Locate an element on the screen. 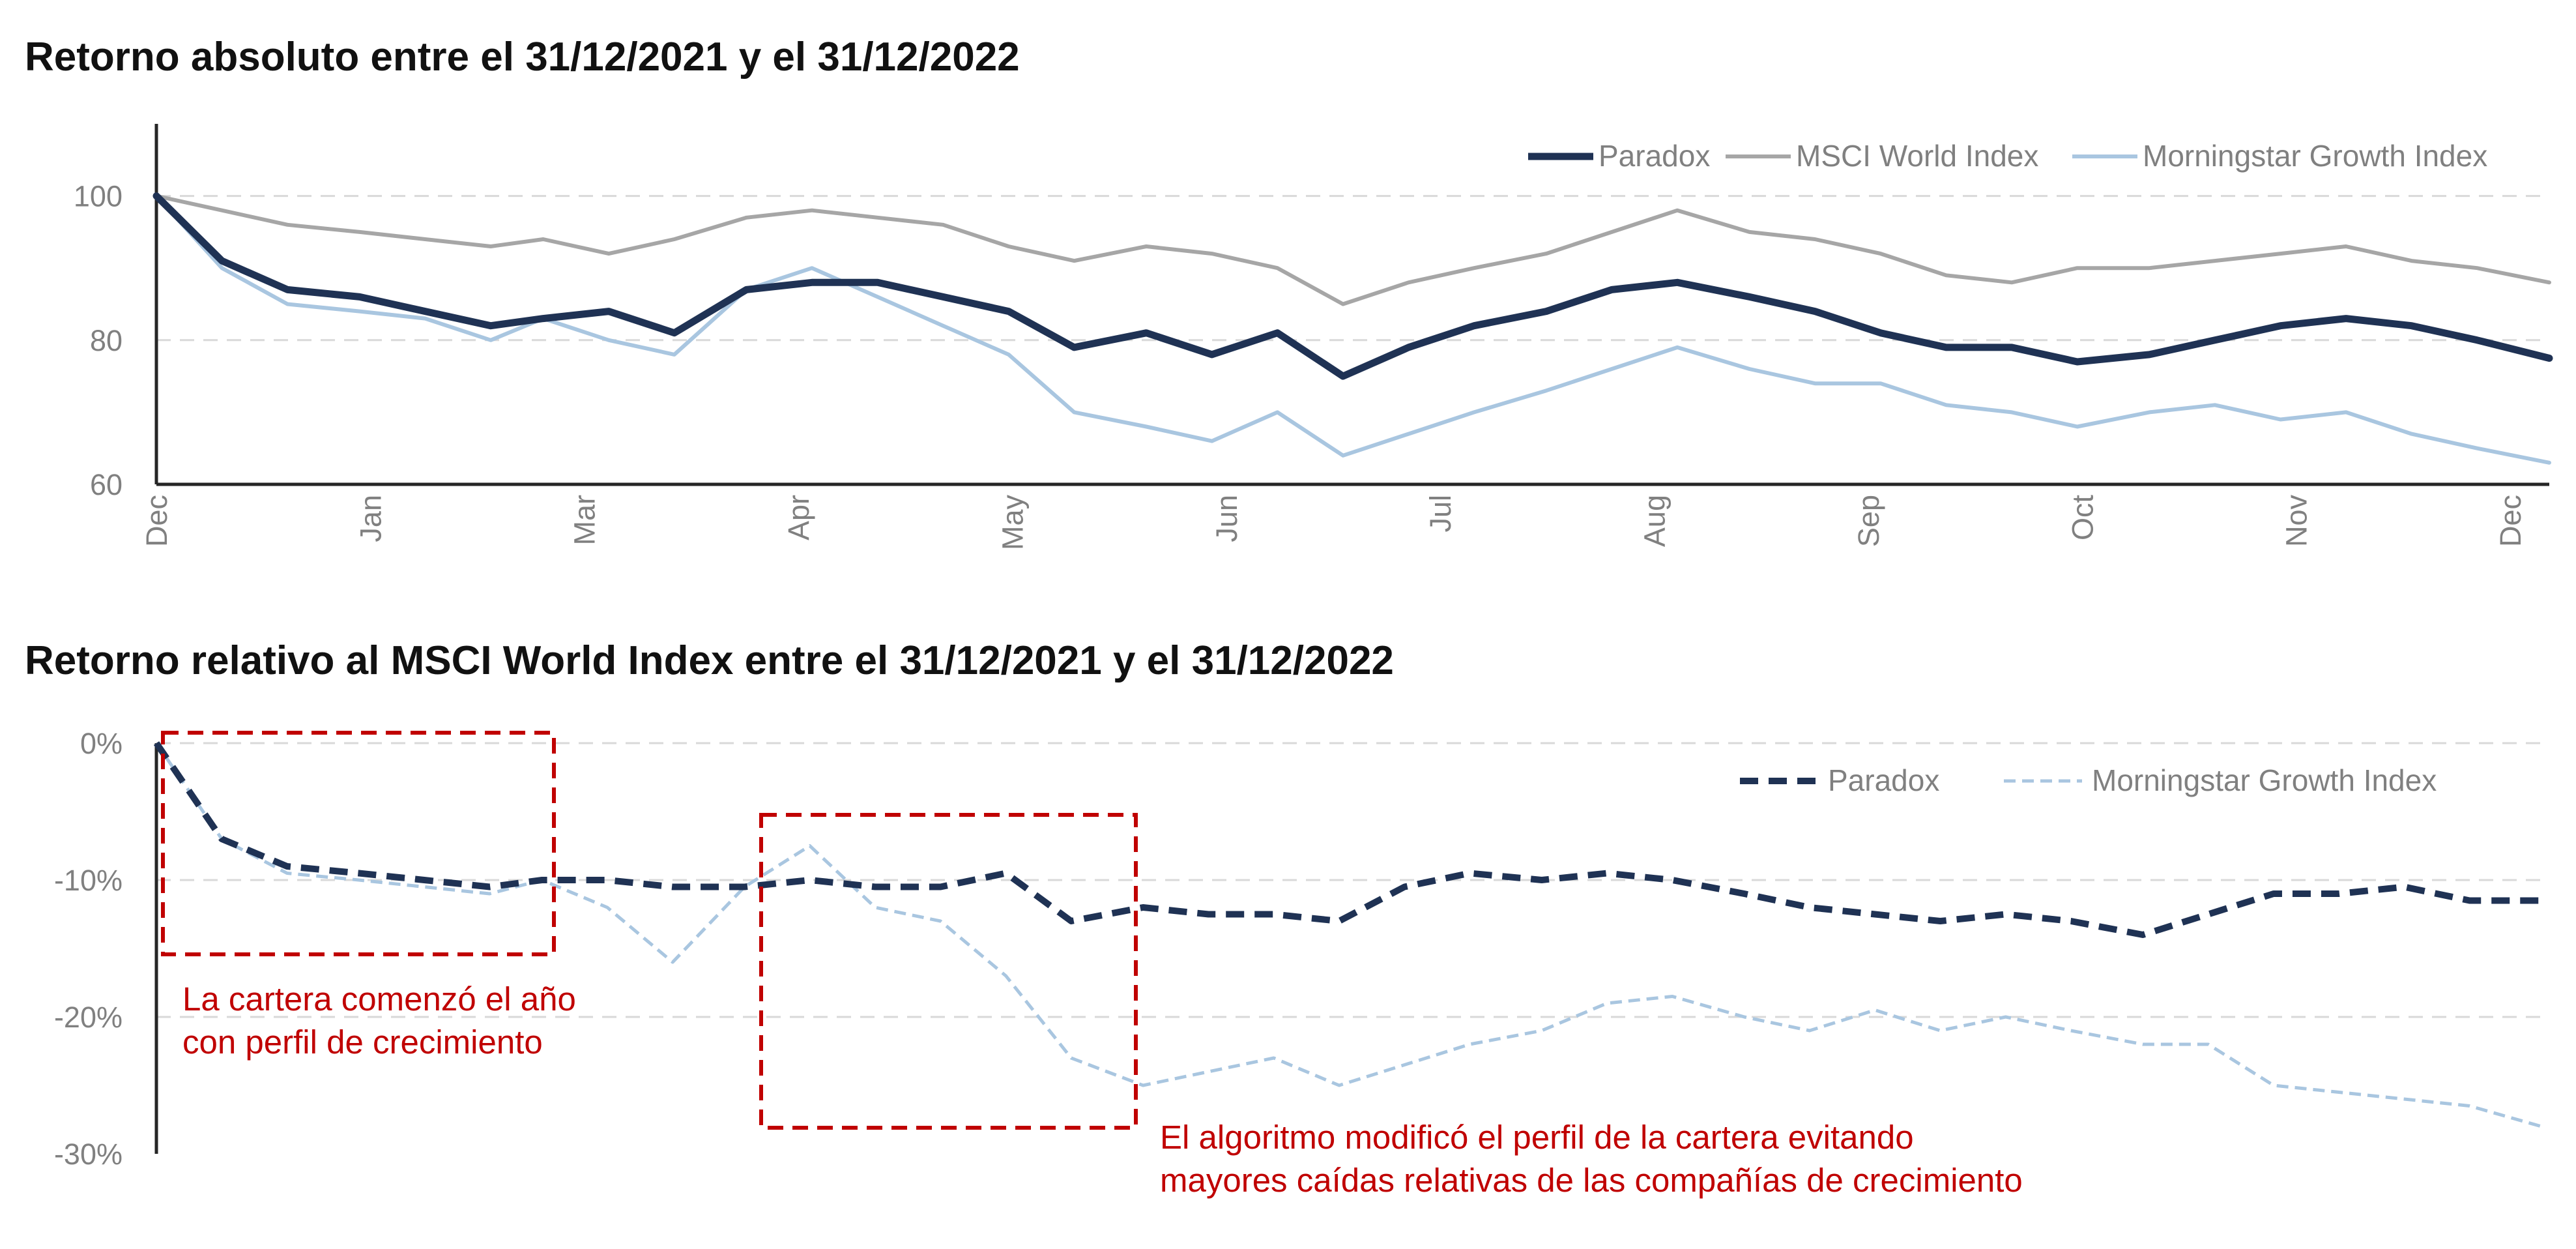 The height and width of the screenshot is (1249, 2576). x-tick-label: Oct is located at coordinates (2082, 518).